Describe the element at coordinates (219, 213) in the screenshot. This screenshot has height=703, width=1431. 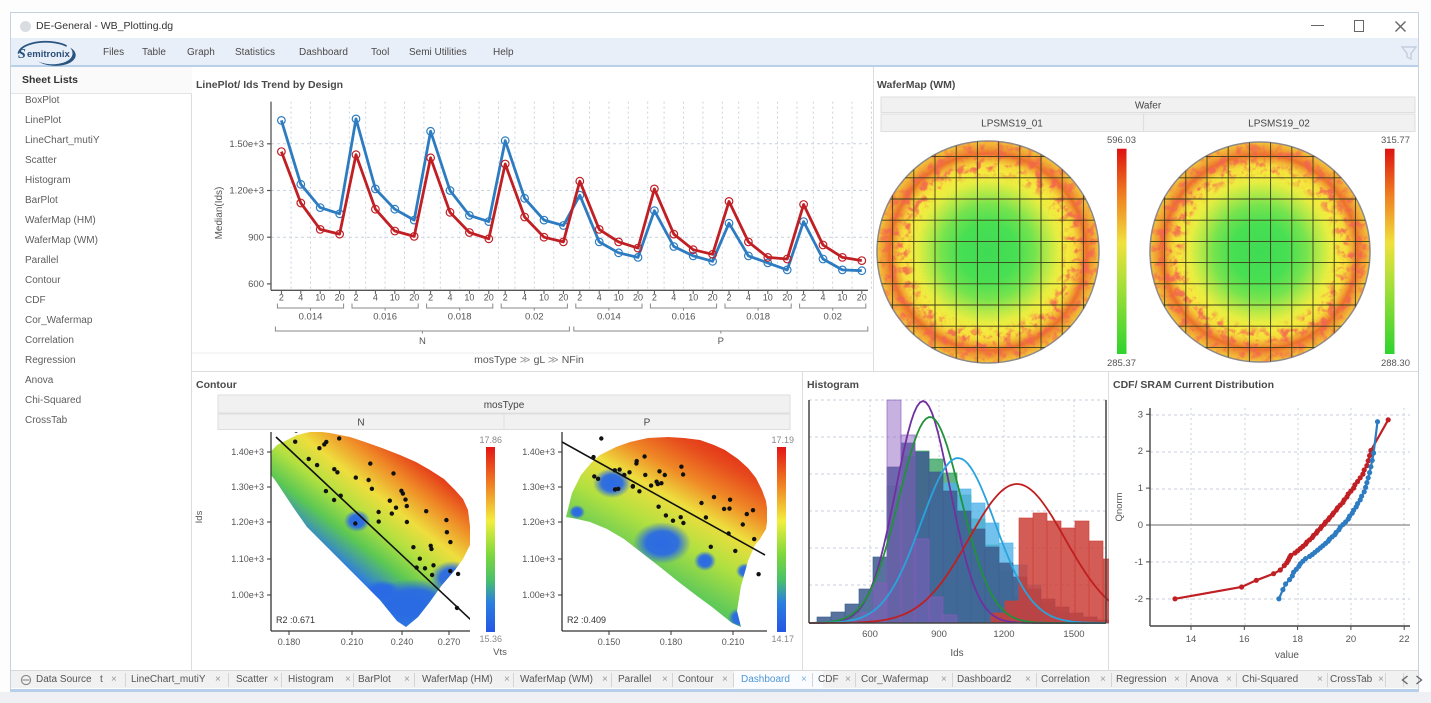
I see `svg-text: Median(Ids)` at that location.